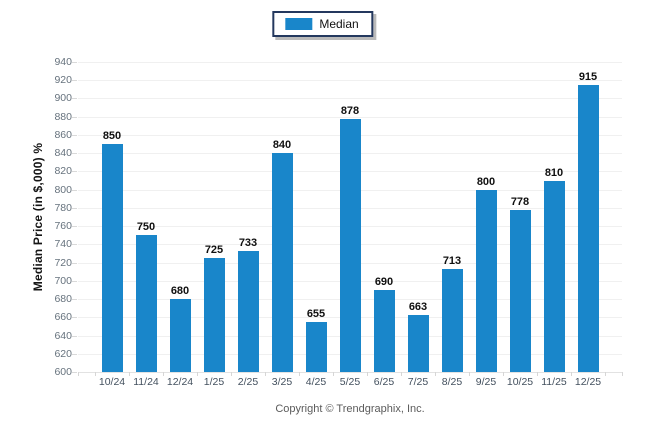  I want to click on x-tick-label-11/24: 11/24, so click(146, 382).